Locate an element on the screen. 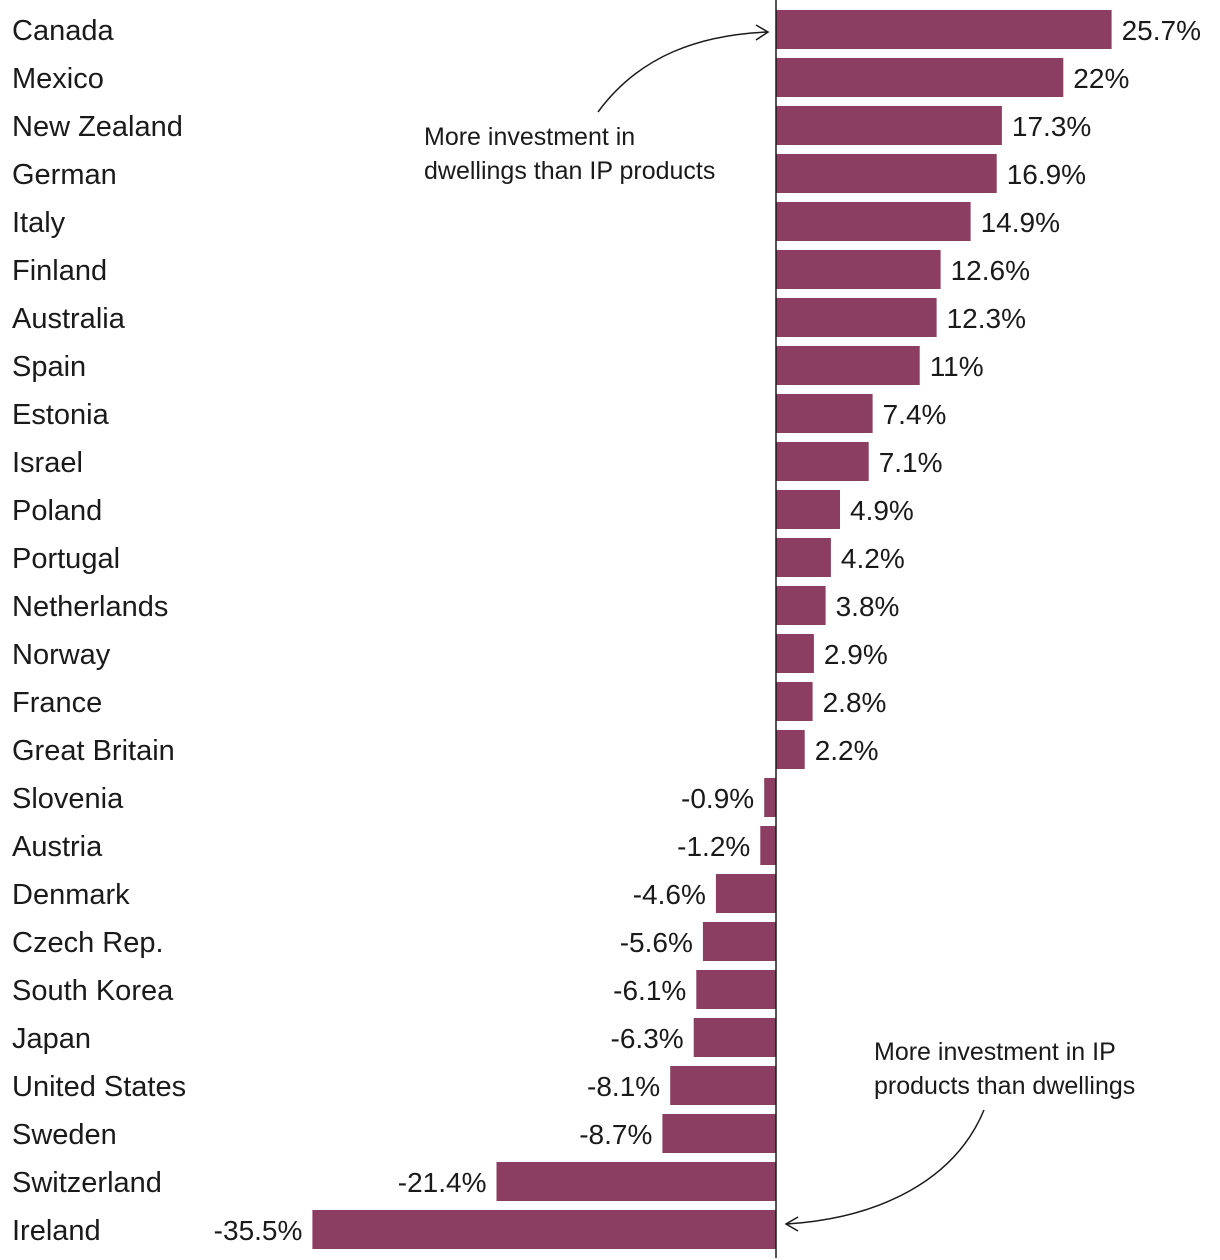 The image size is (1220, 1260). value-label-portugal: 4.2% is located at coordinates (873, 558).